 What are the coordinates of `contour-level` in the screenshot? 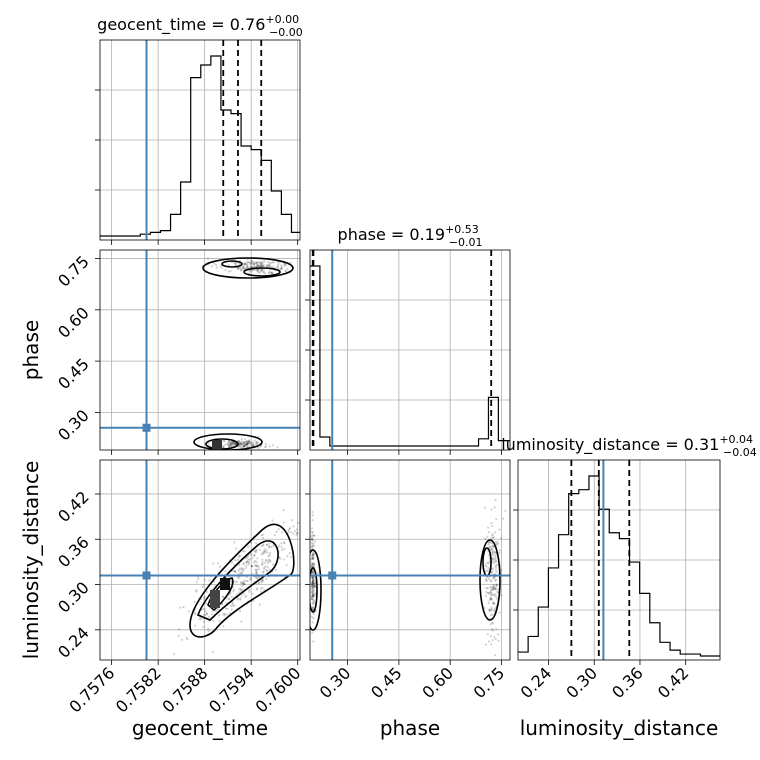 It's located at (242, 580).